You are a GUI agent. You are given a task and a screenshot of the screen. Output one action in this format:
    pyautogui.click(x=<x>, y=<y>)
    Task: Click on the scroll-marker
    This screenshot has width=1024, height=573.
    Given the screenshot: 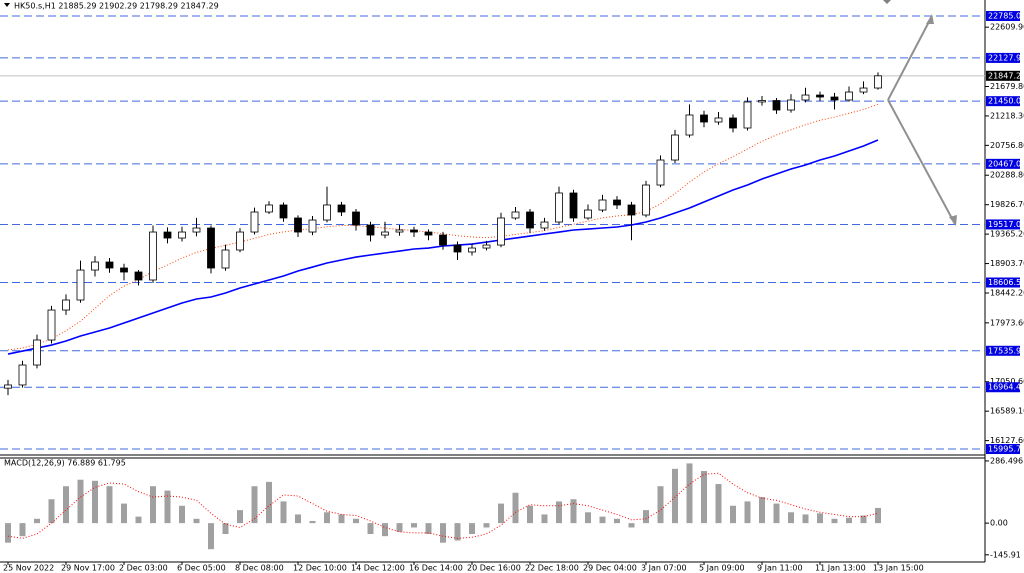 What is the action you would take?
    pyautogui.click(x=887, y=2)
    